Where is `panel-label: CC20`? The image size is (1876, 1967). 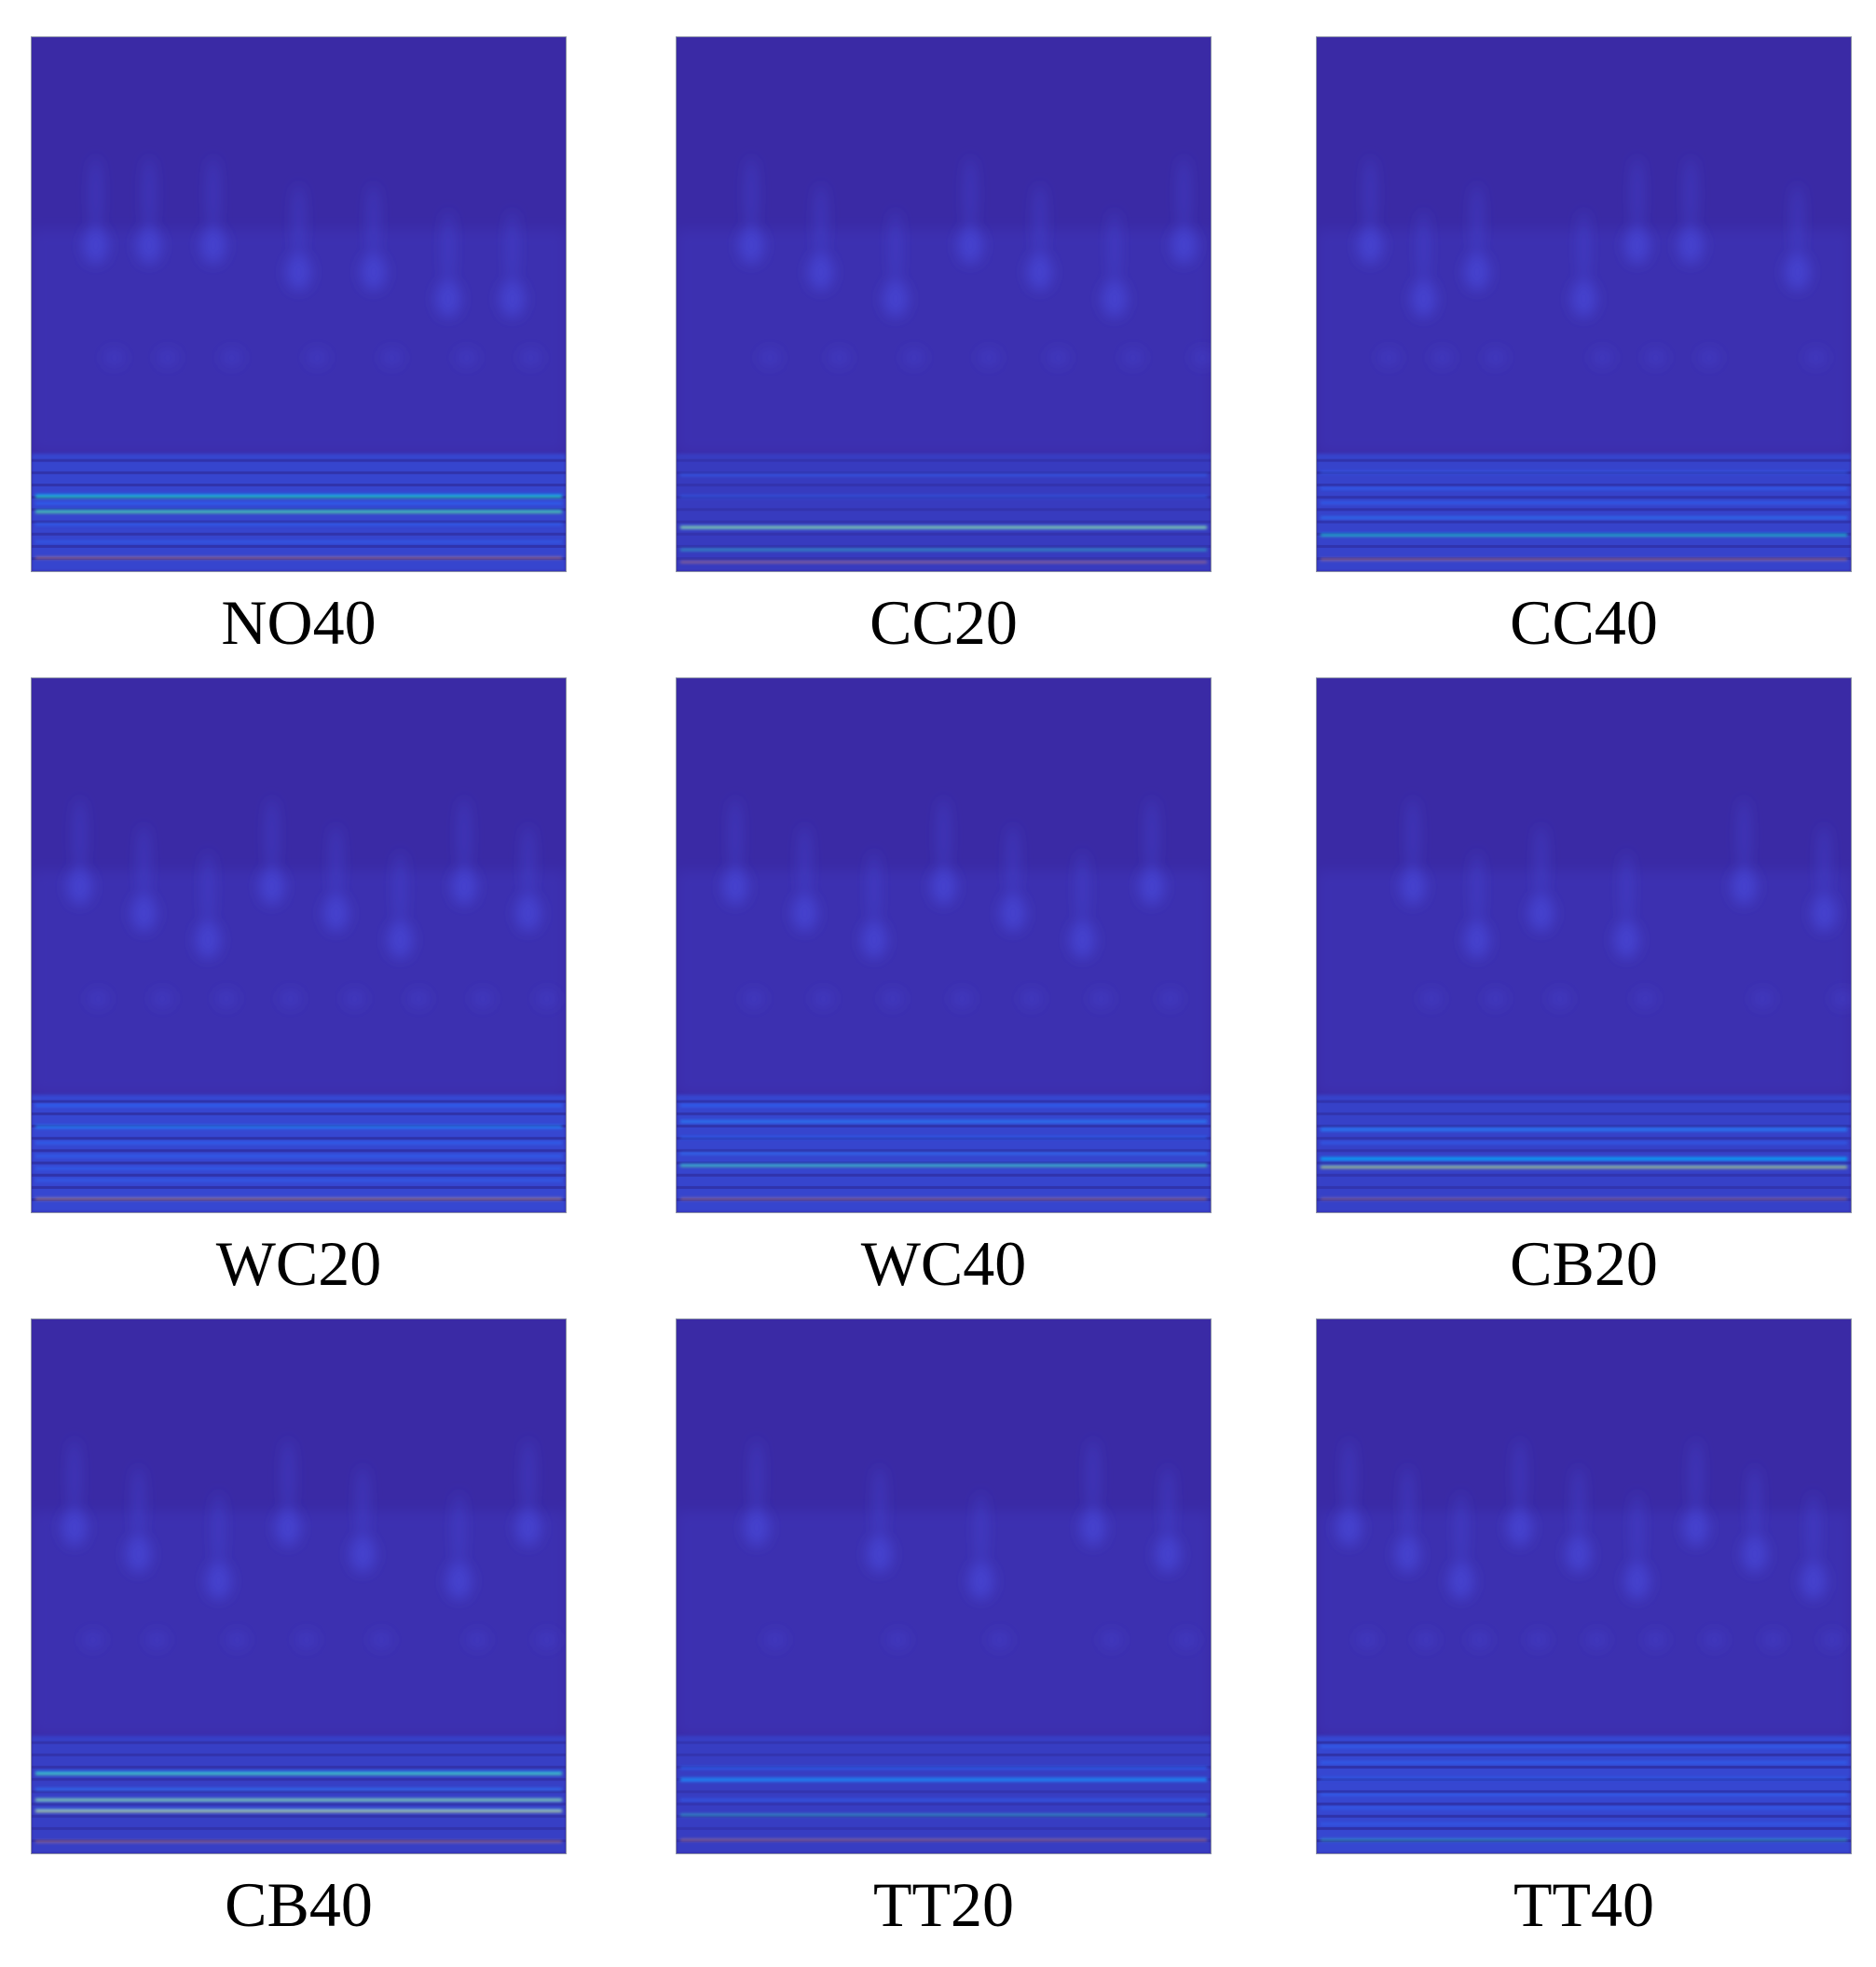
panel-label: CC20 is located at coordinates (944, 622).